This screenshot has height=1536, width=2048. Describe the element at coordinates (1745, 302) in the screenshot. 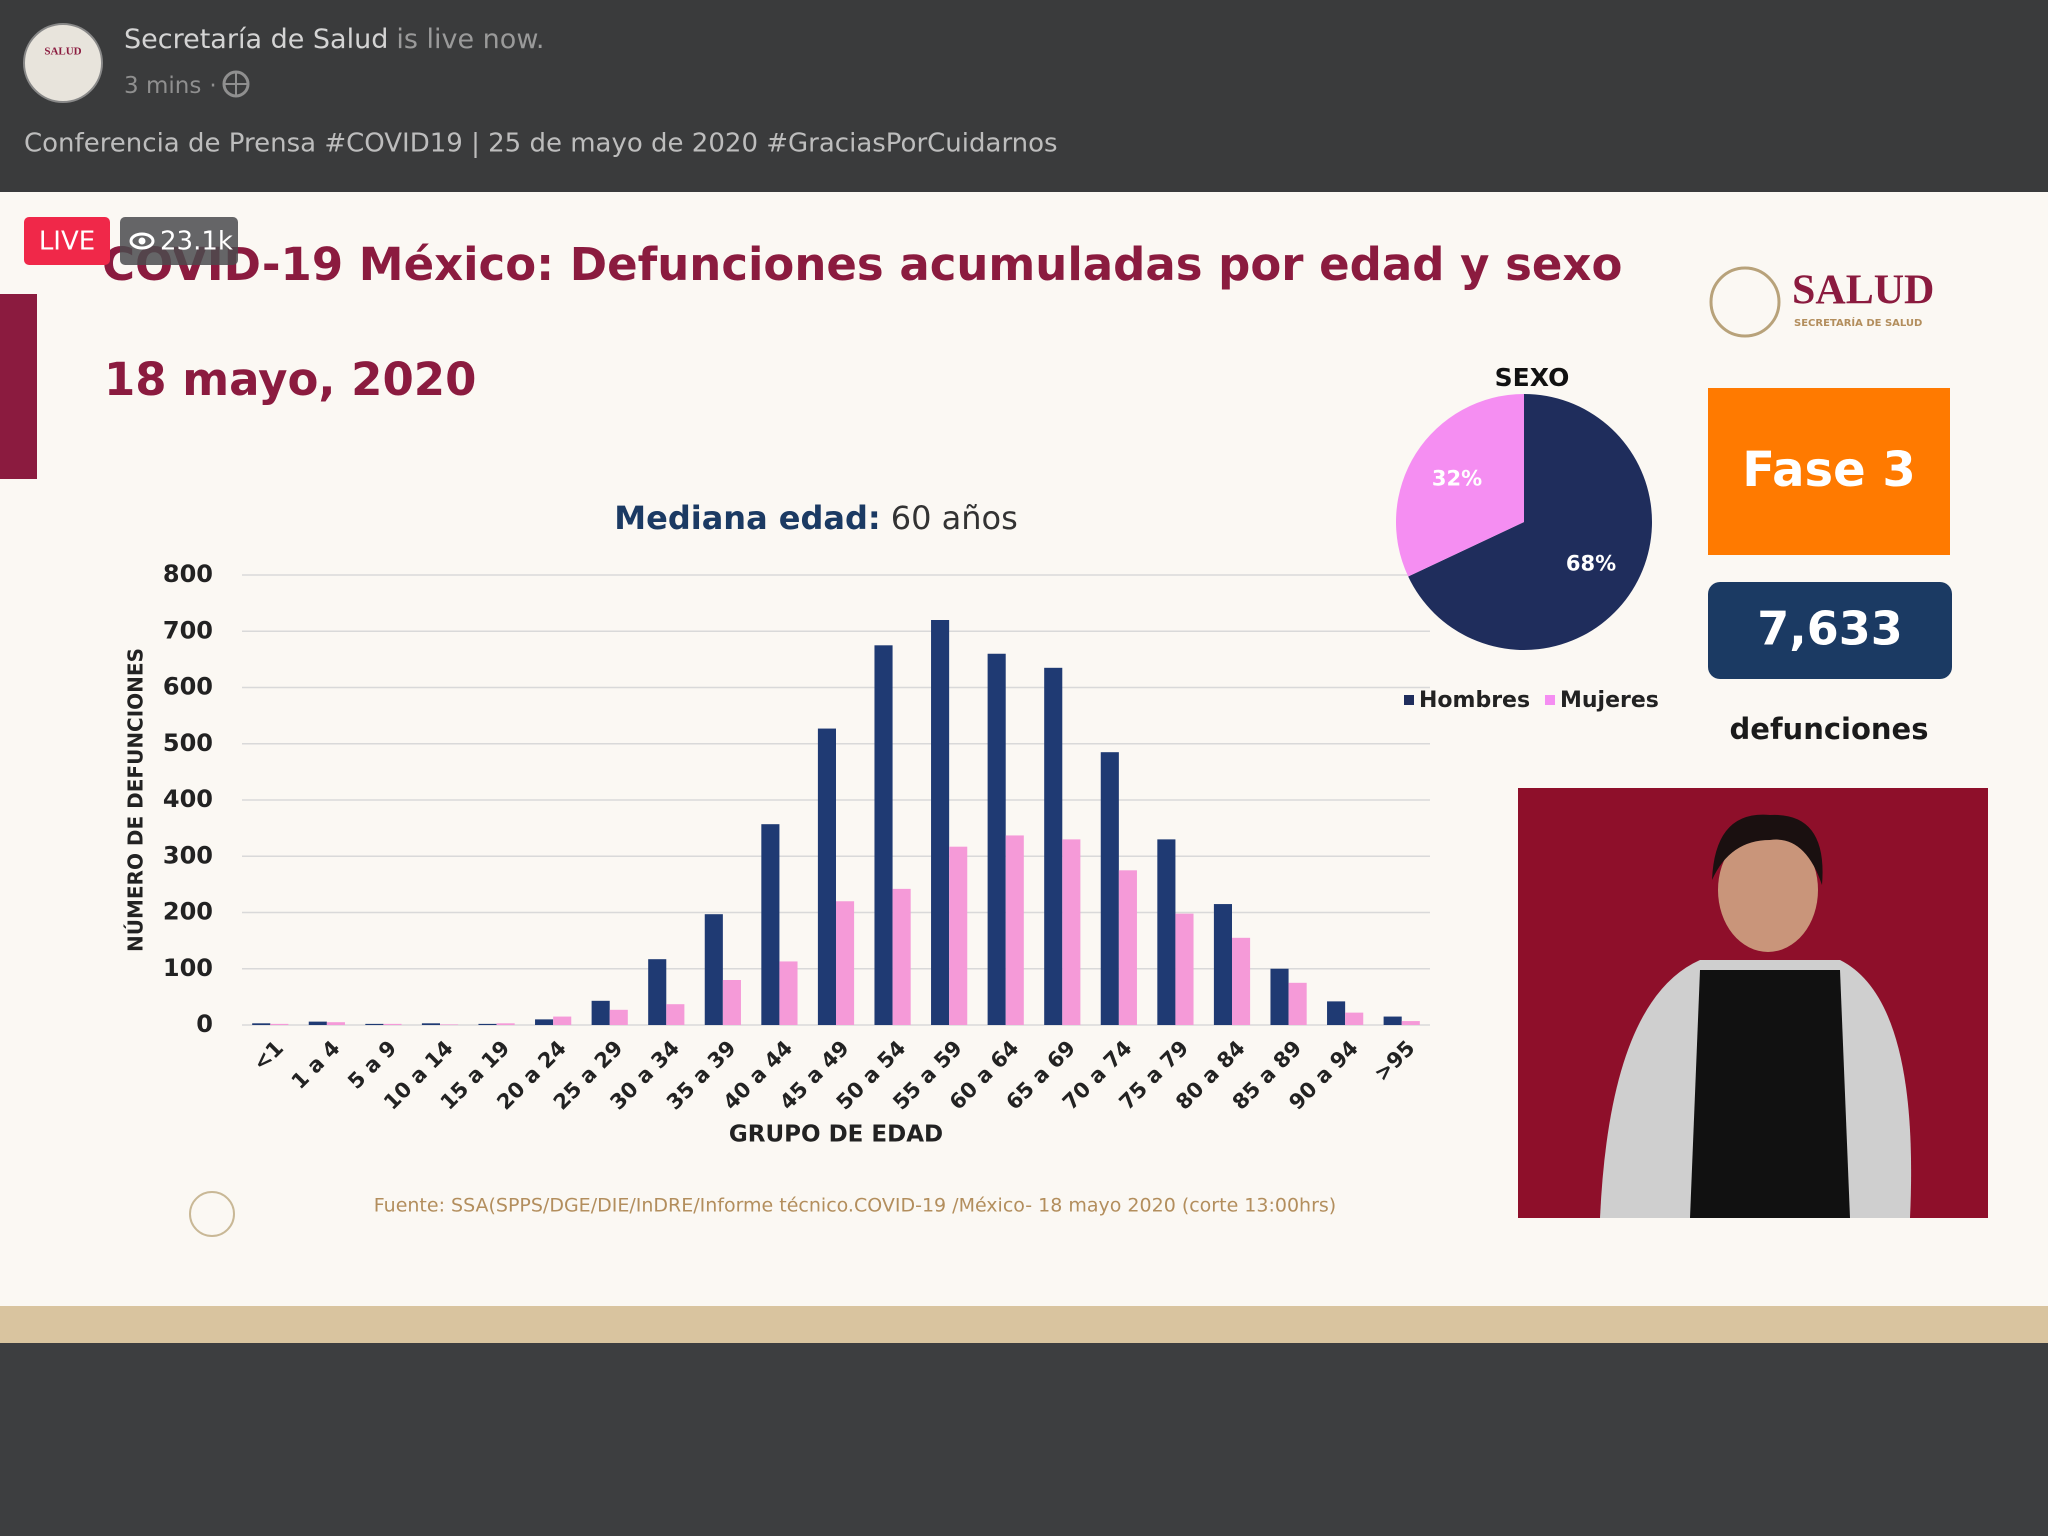

I see `emblem` at that location.